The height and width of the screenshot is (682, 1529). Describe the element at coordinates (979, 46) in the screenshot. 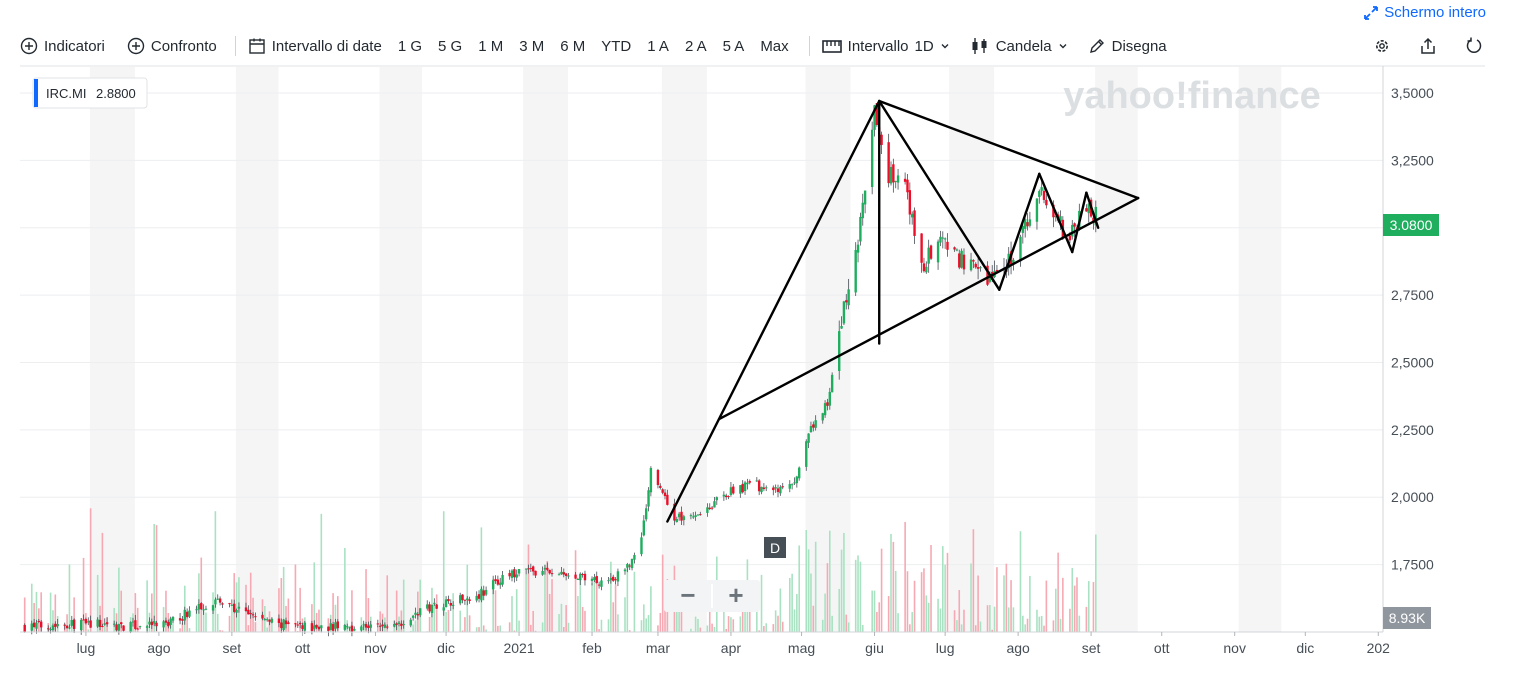

I see `candlestick-icon` at that location.